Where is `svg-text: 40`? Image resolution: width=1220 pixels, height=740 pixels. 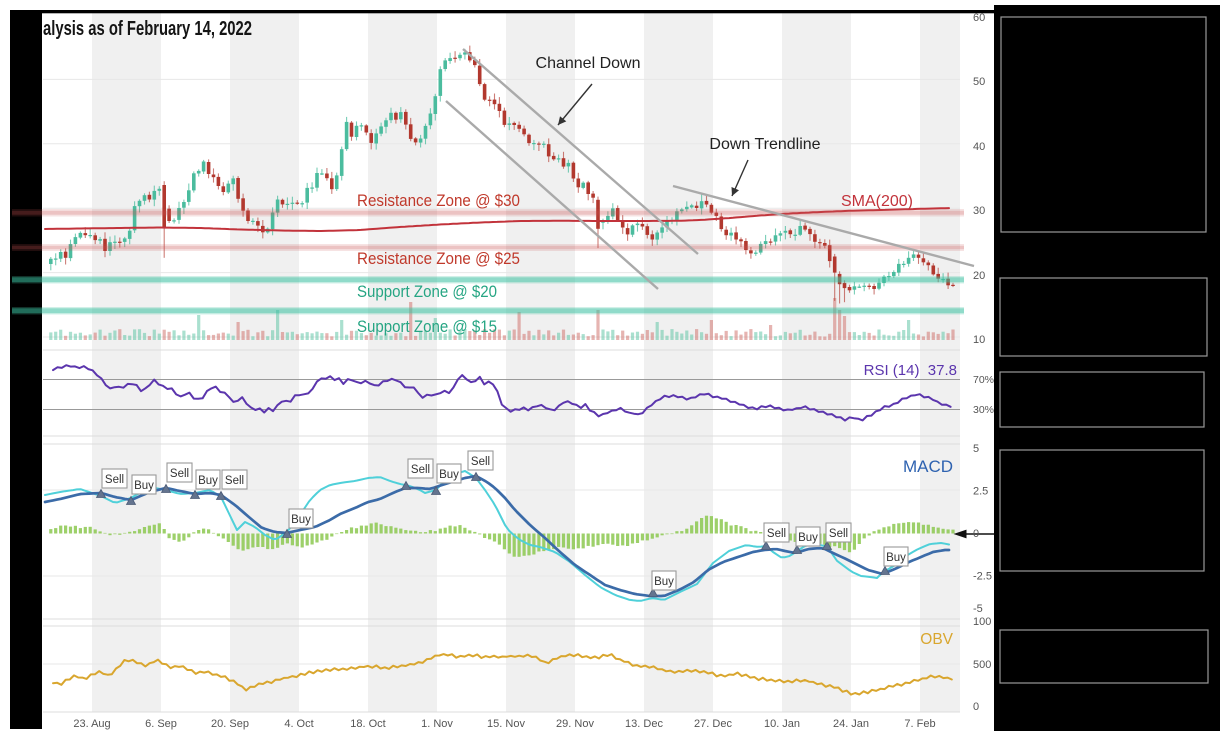
svg-text: 40 is located at coordinates (979, 147).